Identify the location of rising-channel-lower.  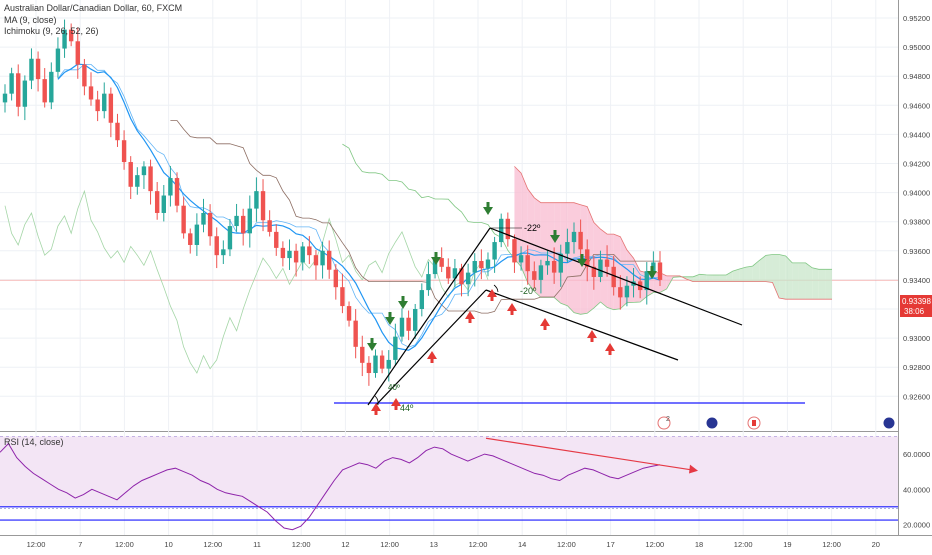
(431, 347).